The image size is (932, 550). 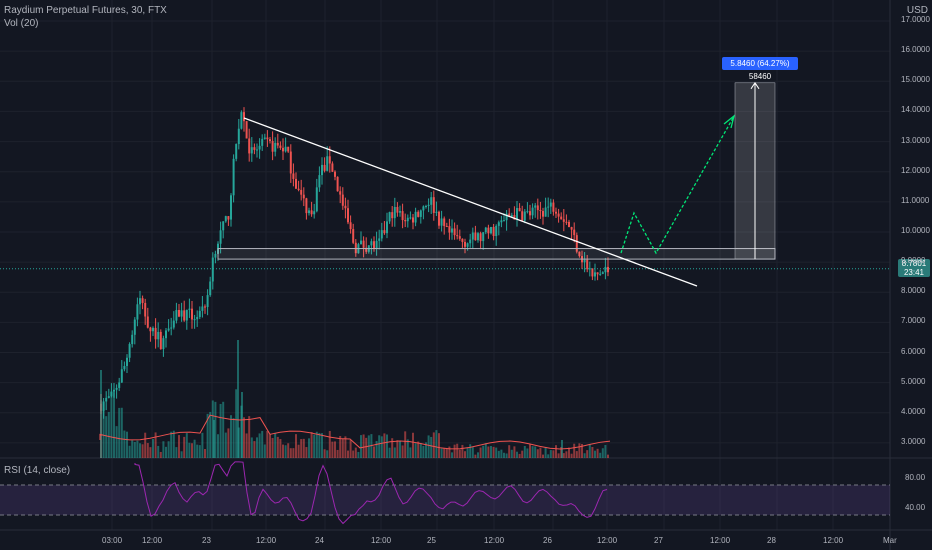 I want to click on rsi-line, so click(x=371, y=493).